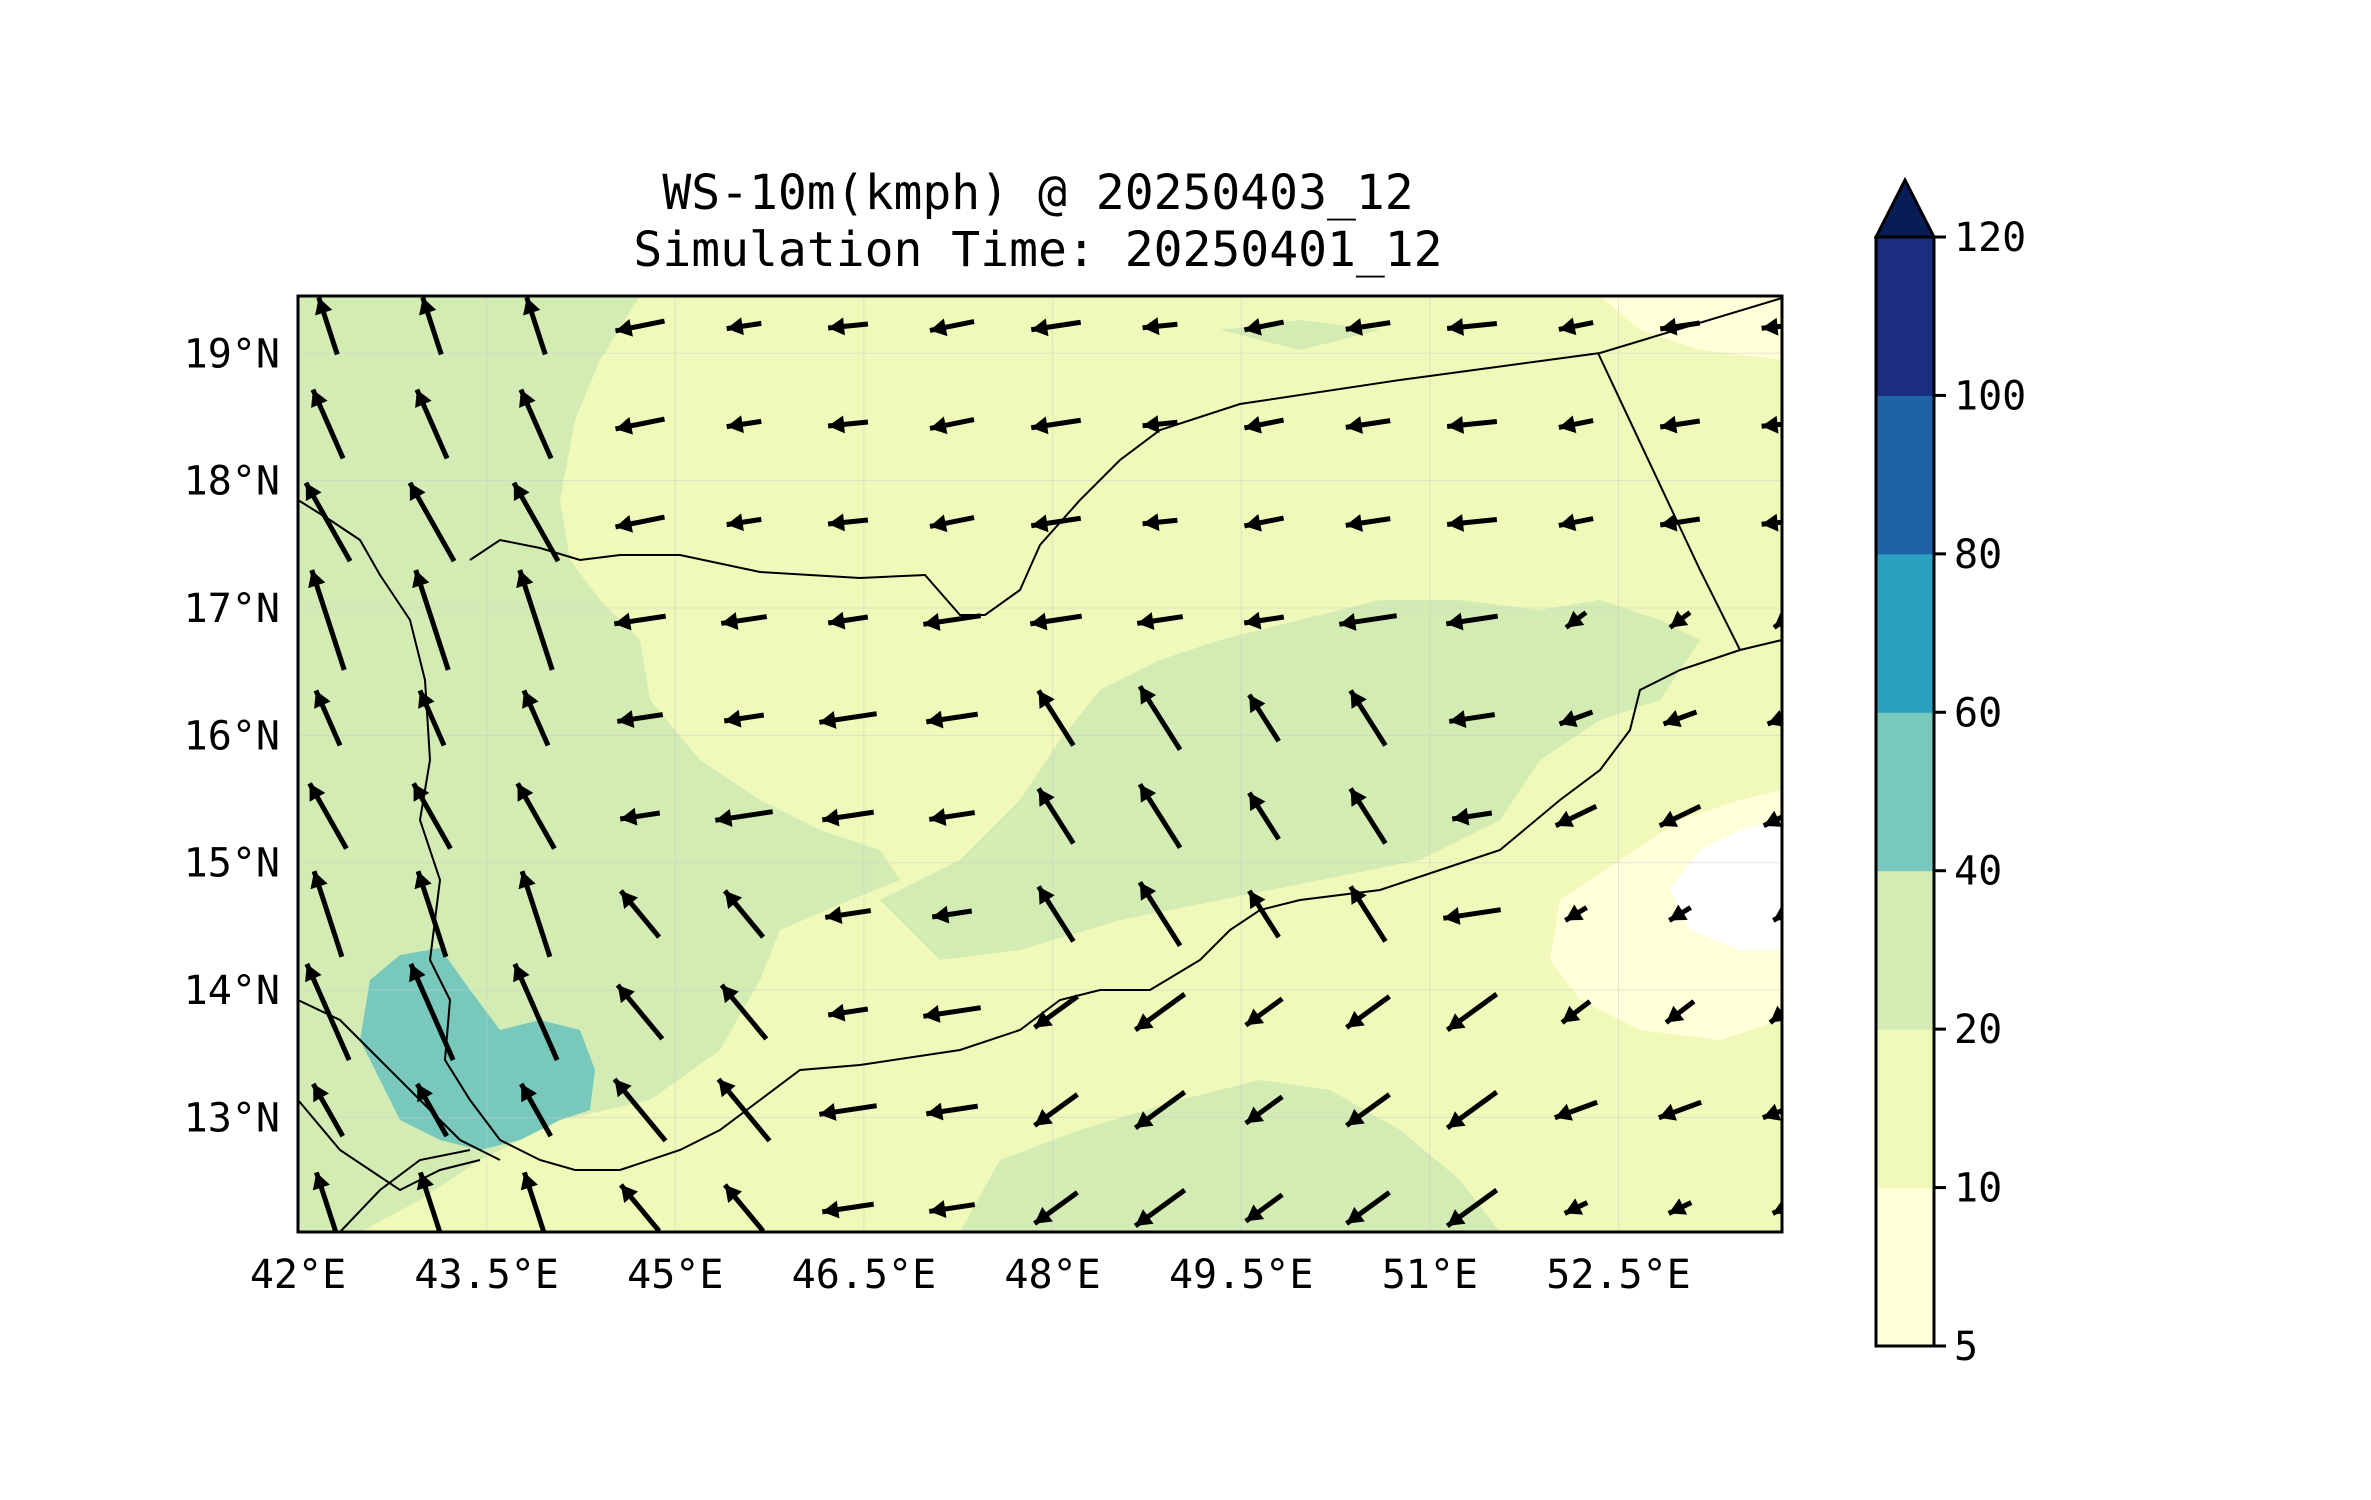  What do you see at coordinates (1726, 885) in the screenshot?
I see `contour-below-5-east` at bounding box center [1726, 885].